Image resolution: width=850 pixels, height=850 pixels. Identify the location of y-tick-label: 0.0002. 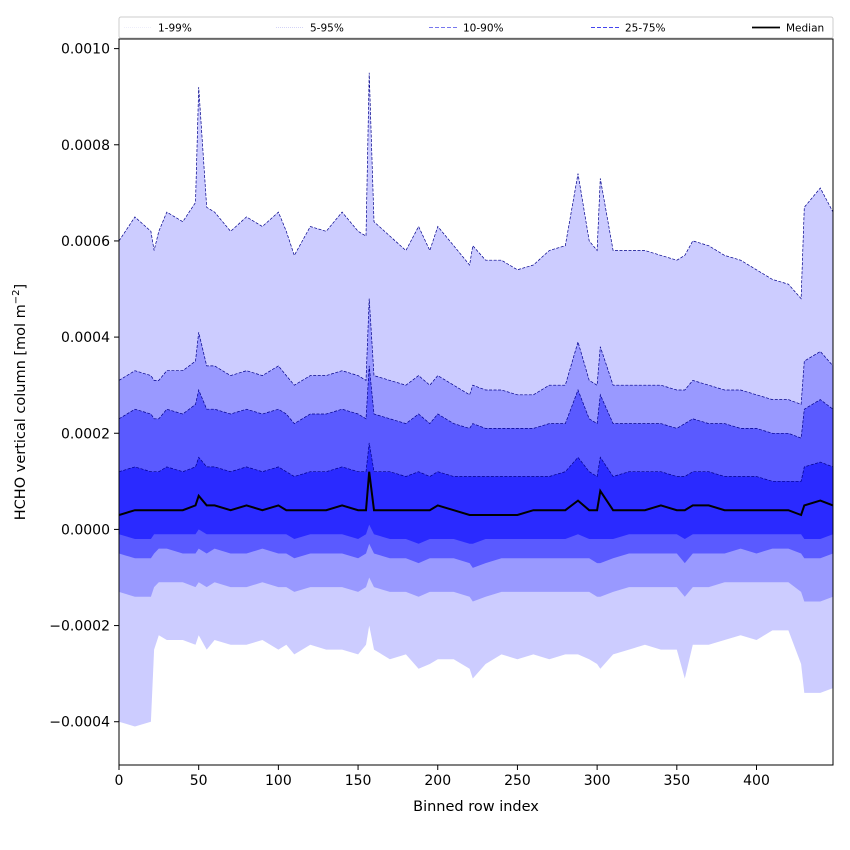
(85, 434).